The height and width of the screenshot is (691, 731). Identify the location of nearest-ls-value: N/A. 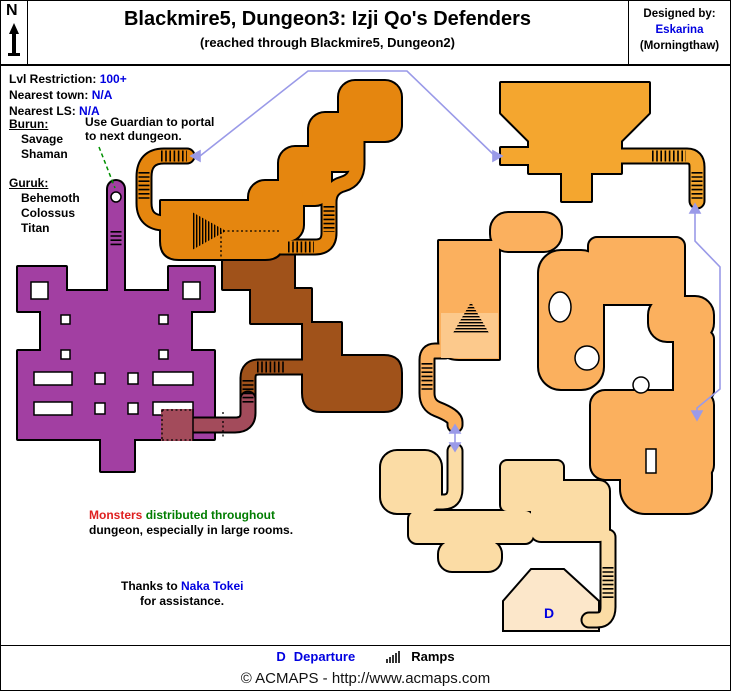
(89, 111).